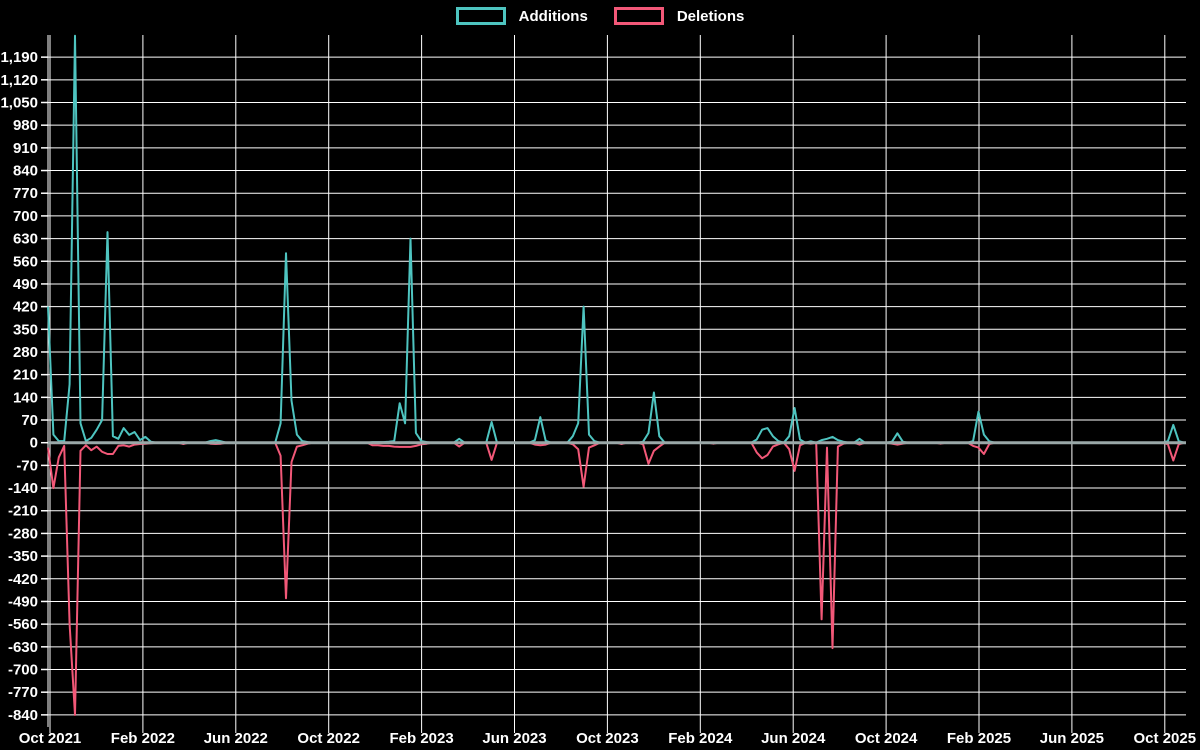 This screenshot has width=1200, height=750. Describe the element at coordinates (514, 738) in the screenshot. I see `x-tick-label: Jun 2023` at that location.